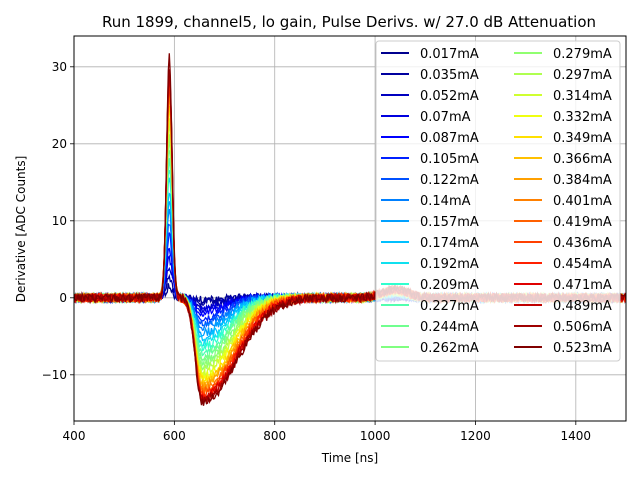 The image size is (640, 480). I want to click on legend-label: 0.262mA, so click(449, 348).